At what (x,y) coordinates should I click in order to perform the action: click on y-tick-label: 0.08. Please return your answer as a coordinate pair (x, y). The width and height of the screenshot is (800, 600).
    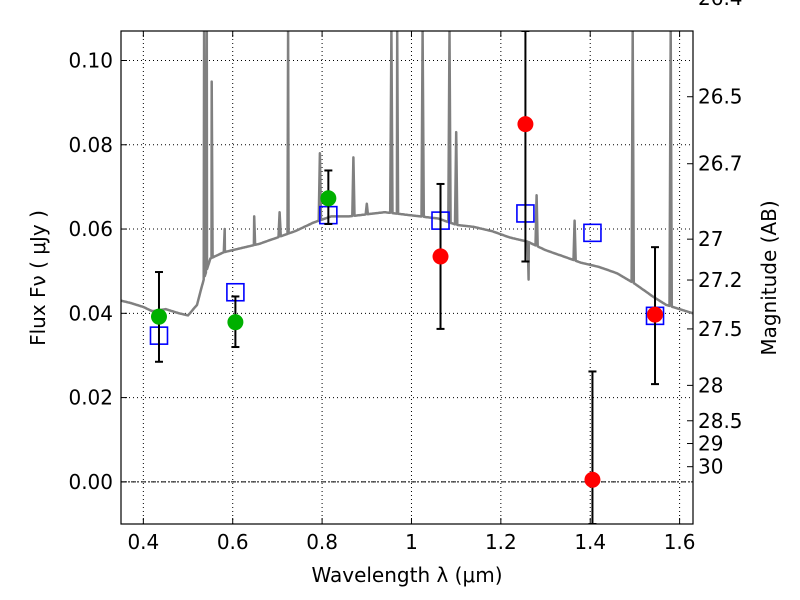
    Looking at the image, I should click on (90, 145).